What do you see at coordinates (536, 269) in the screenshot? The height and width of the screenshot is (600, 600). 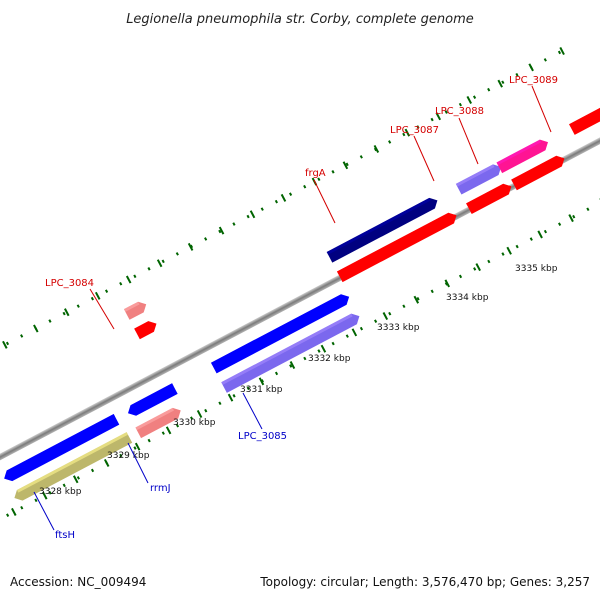 I see `tick-label-3335: 3335 kbp` at bounding box center [536, 269].